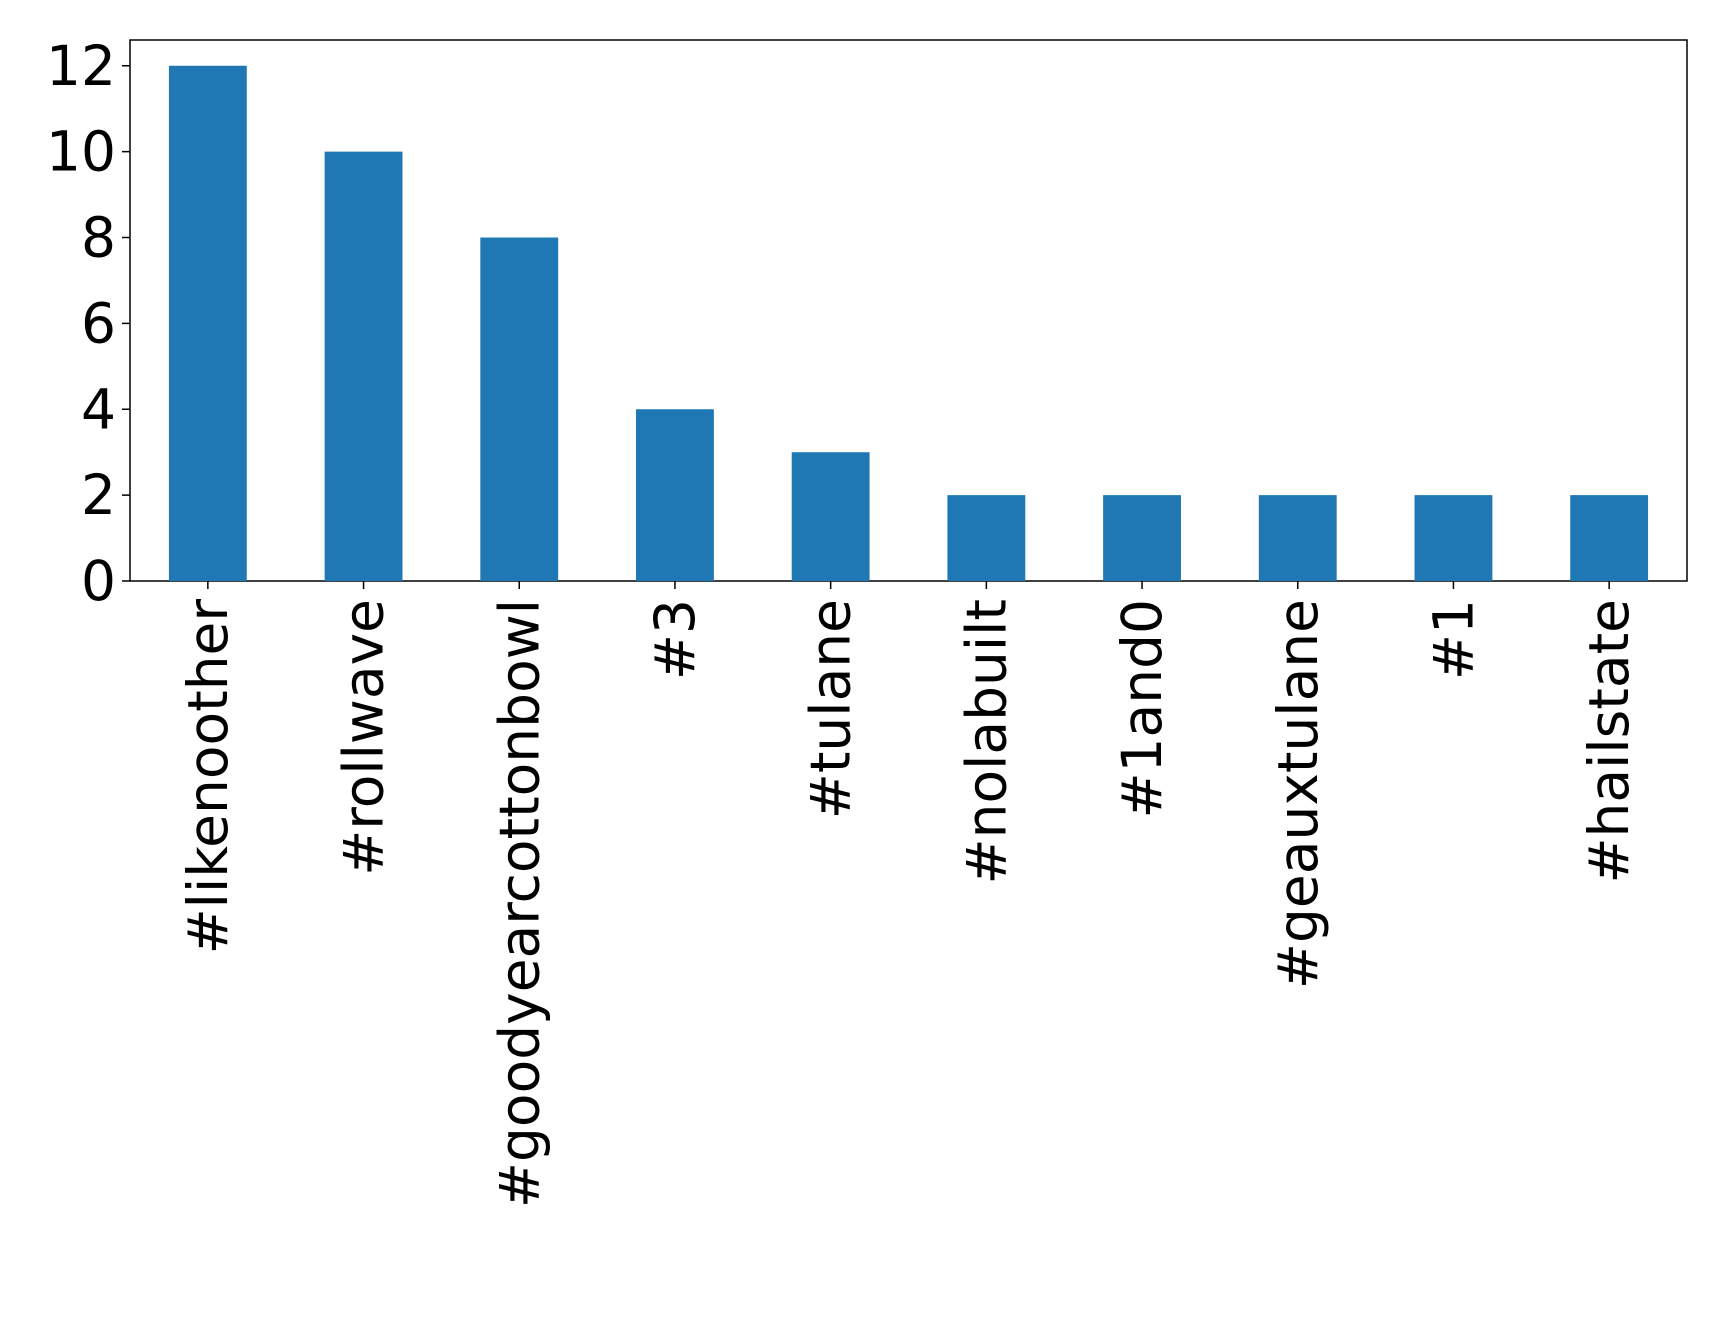 This screenshot has width=1719, height=1320. I want to click on y-tick-label-2: 4, so click(98, 409).